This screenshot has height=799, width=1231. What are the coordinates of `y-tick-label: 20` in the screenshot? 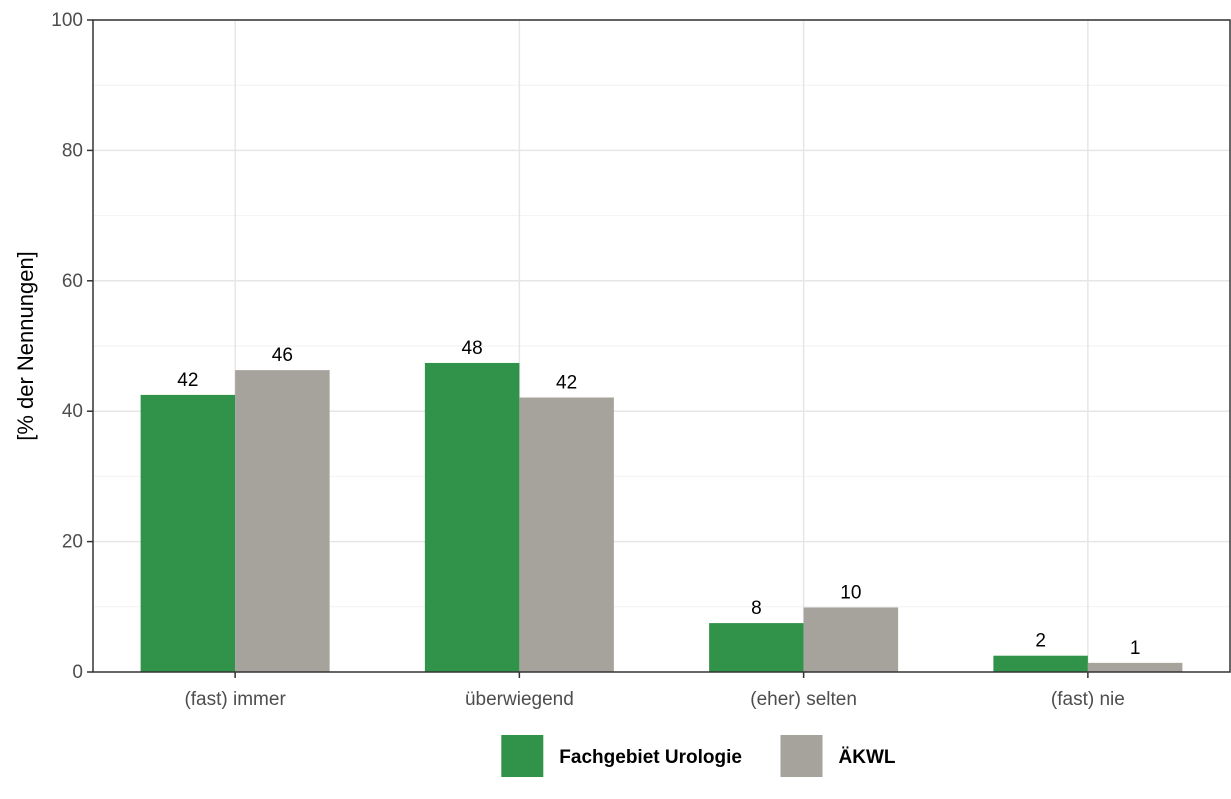 It's located at (72, 542).